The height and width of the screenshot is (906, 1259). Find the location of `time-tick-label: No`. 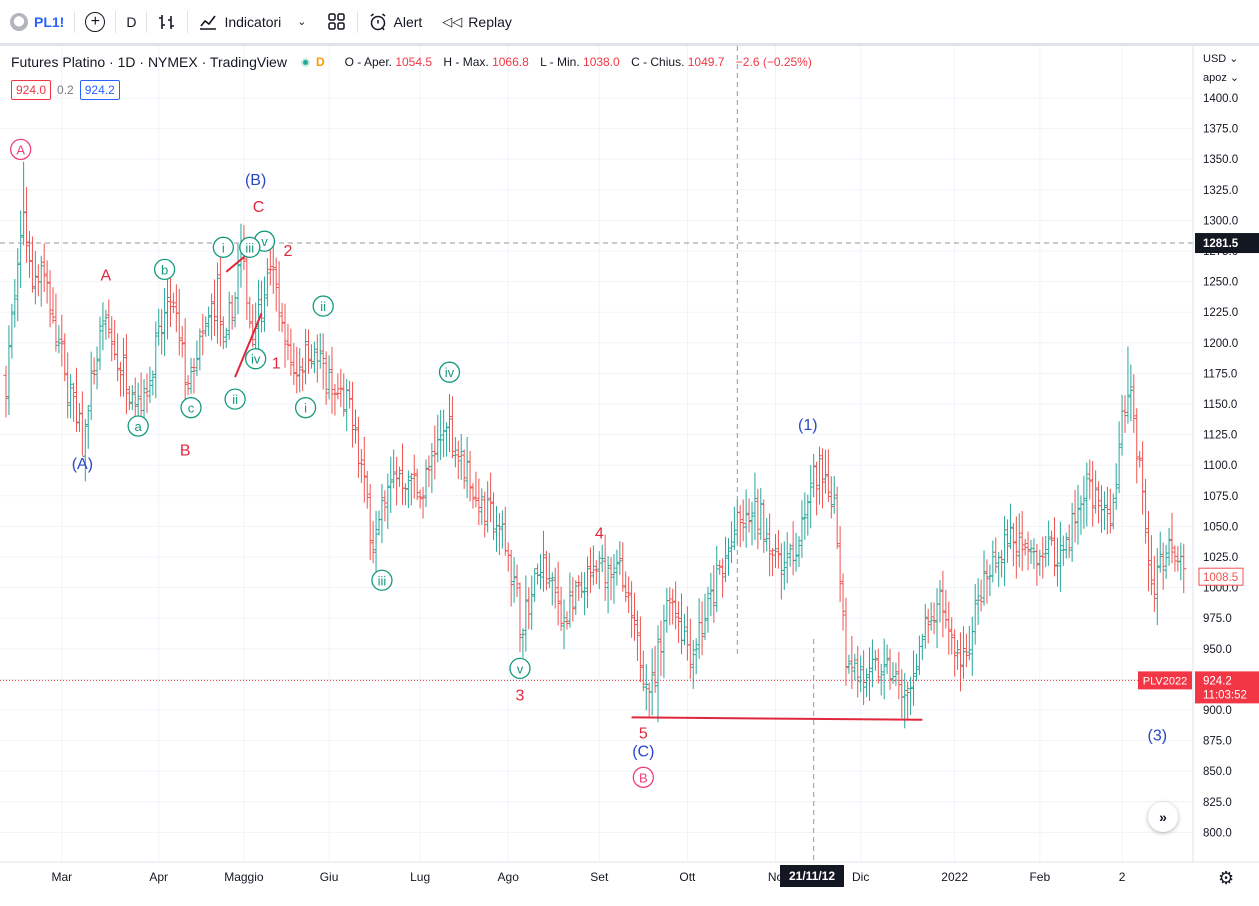

time-tick-label: No is located at coordinates (776, 877).